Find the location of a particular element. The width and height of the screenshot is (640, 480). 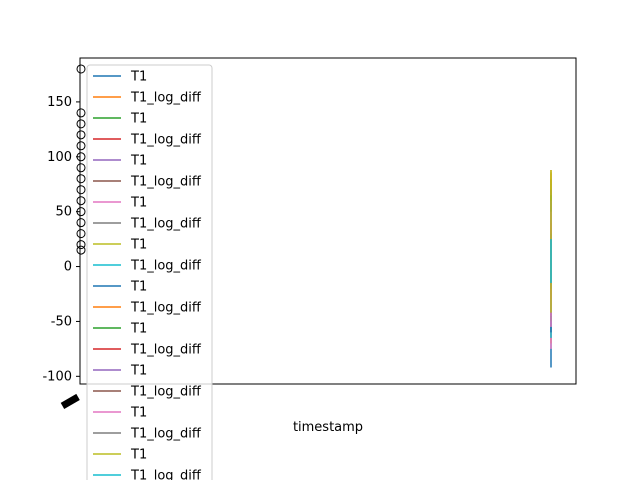

x-tick-label-overlap is located at coordinates (70, 401).